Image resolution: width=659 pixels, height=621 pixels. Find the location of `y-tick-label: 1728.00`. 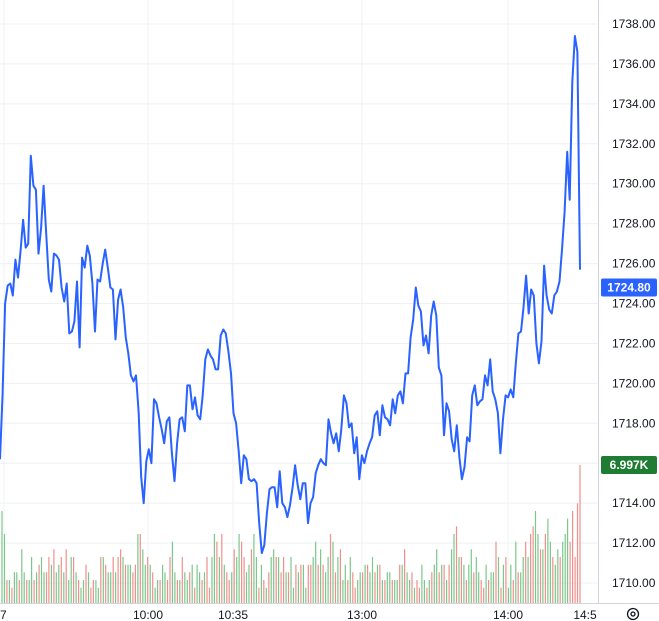

y-tick-label: 1728.00 is located at coordinates (634, 224).